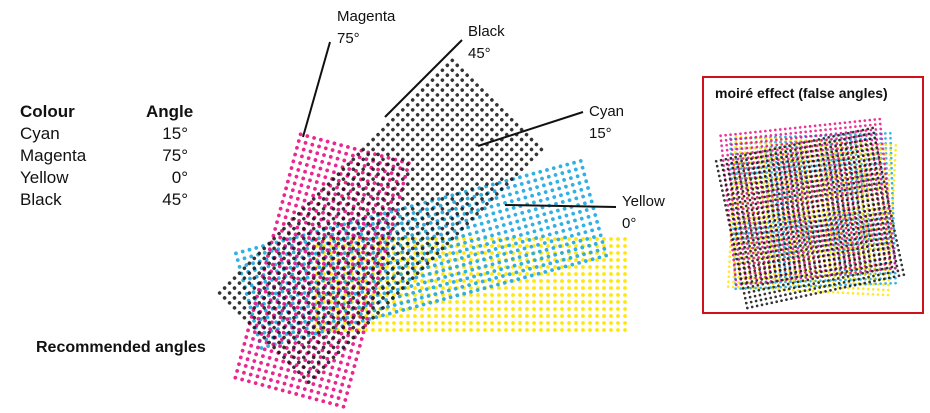 This screenshot has height=413, width=930. Describe the element at coordinates (560, 206) in the screenshot. I see `yellow-leader-line` at that location.